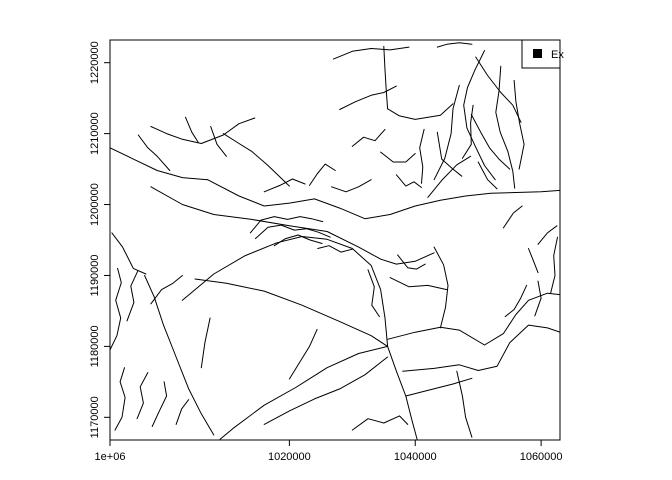 This screenshot has height=480, width=672. I want to click on legend-box, so click(541, 54).